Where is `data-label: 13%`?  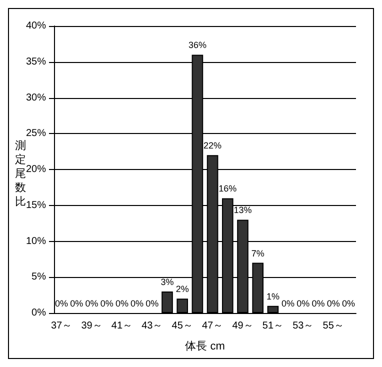
data-label: 13% is located at coordinates (243, 210).